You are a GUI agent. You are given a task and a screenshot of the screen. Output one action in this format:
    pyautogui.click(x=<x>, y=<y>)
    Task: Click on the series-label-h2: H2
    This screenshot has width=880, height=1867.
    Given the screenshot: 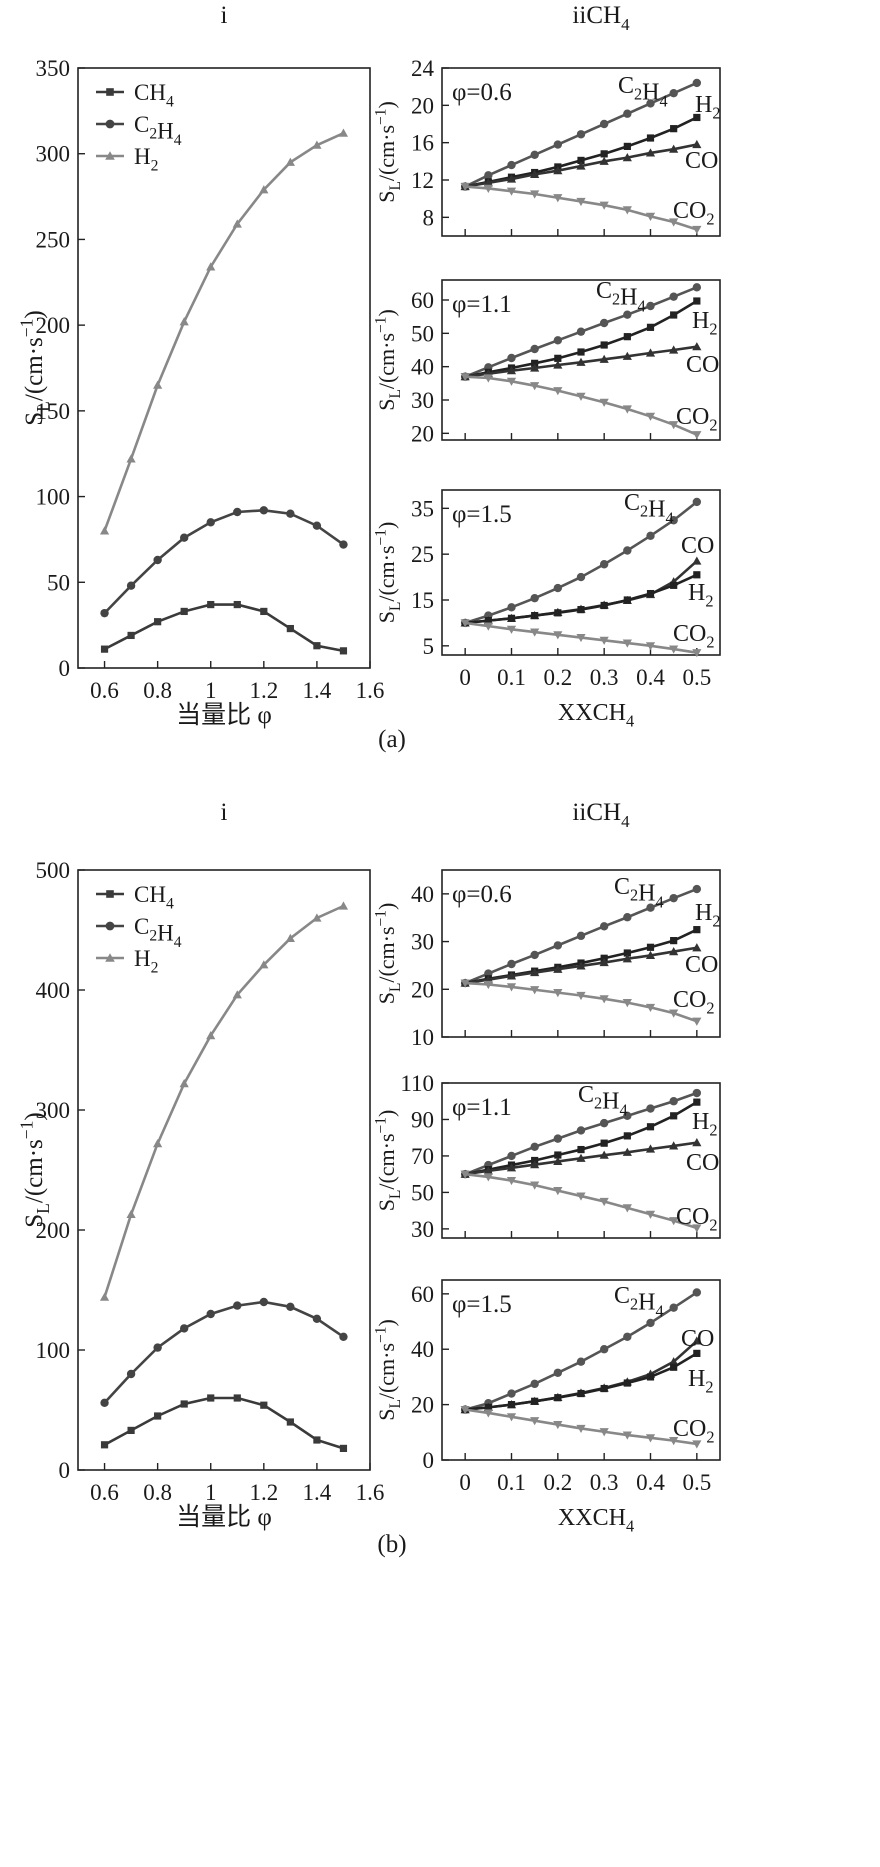 What is the action you would take?
    pyautogui.click(x=705, y=1124)
    